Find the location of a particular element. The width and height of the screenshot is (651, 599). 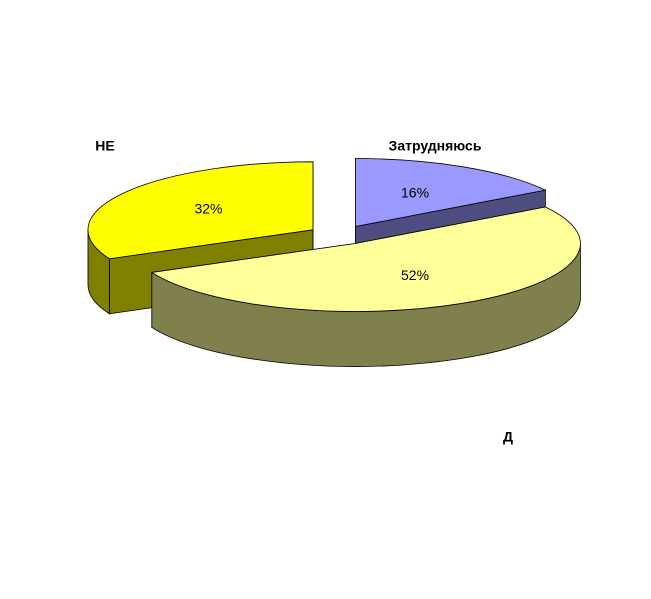

value-label: 32% is located at coordinates (208, 208).